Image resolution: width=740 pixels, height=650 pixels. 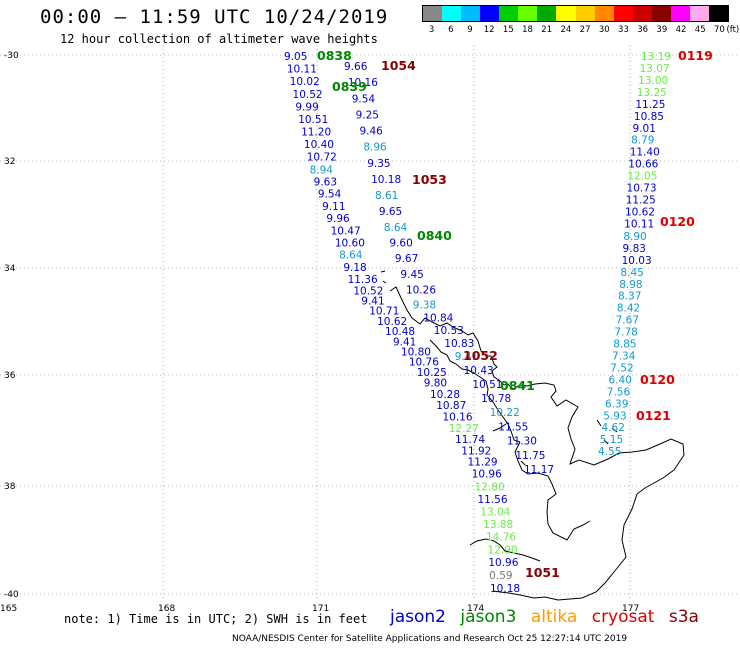 I want to click on pass-time-label: 1053, so click(x=429, y=179).